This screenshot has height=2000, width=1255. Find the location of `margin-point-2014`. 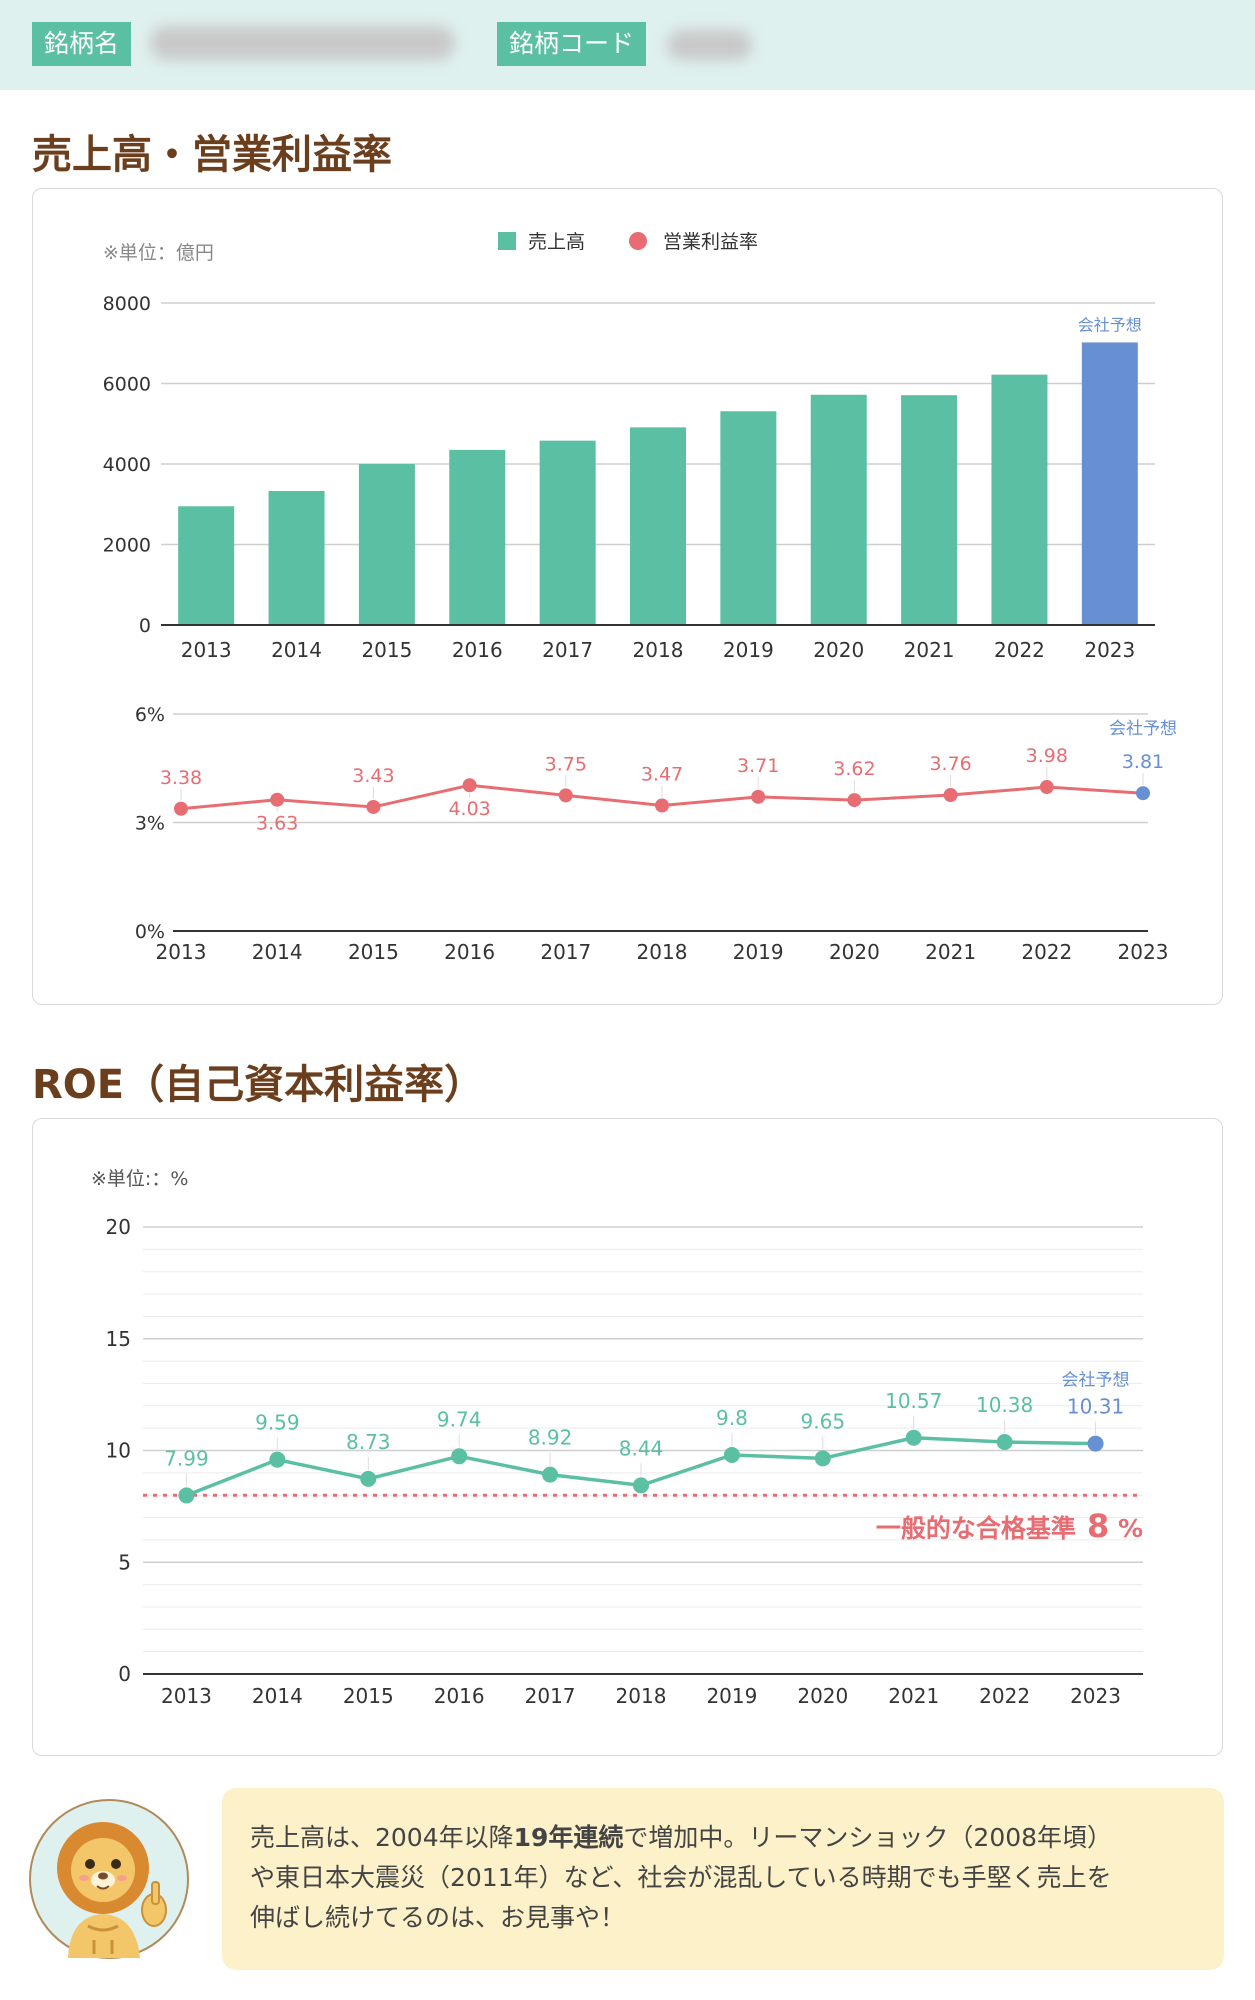

margin-point-2014 is located at coordinates (277, 799).